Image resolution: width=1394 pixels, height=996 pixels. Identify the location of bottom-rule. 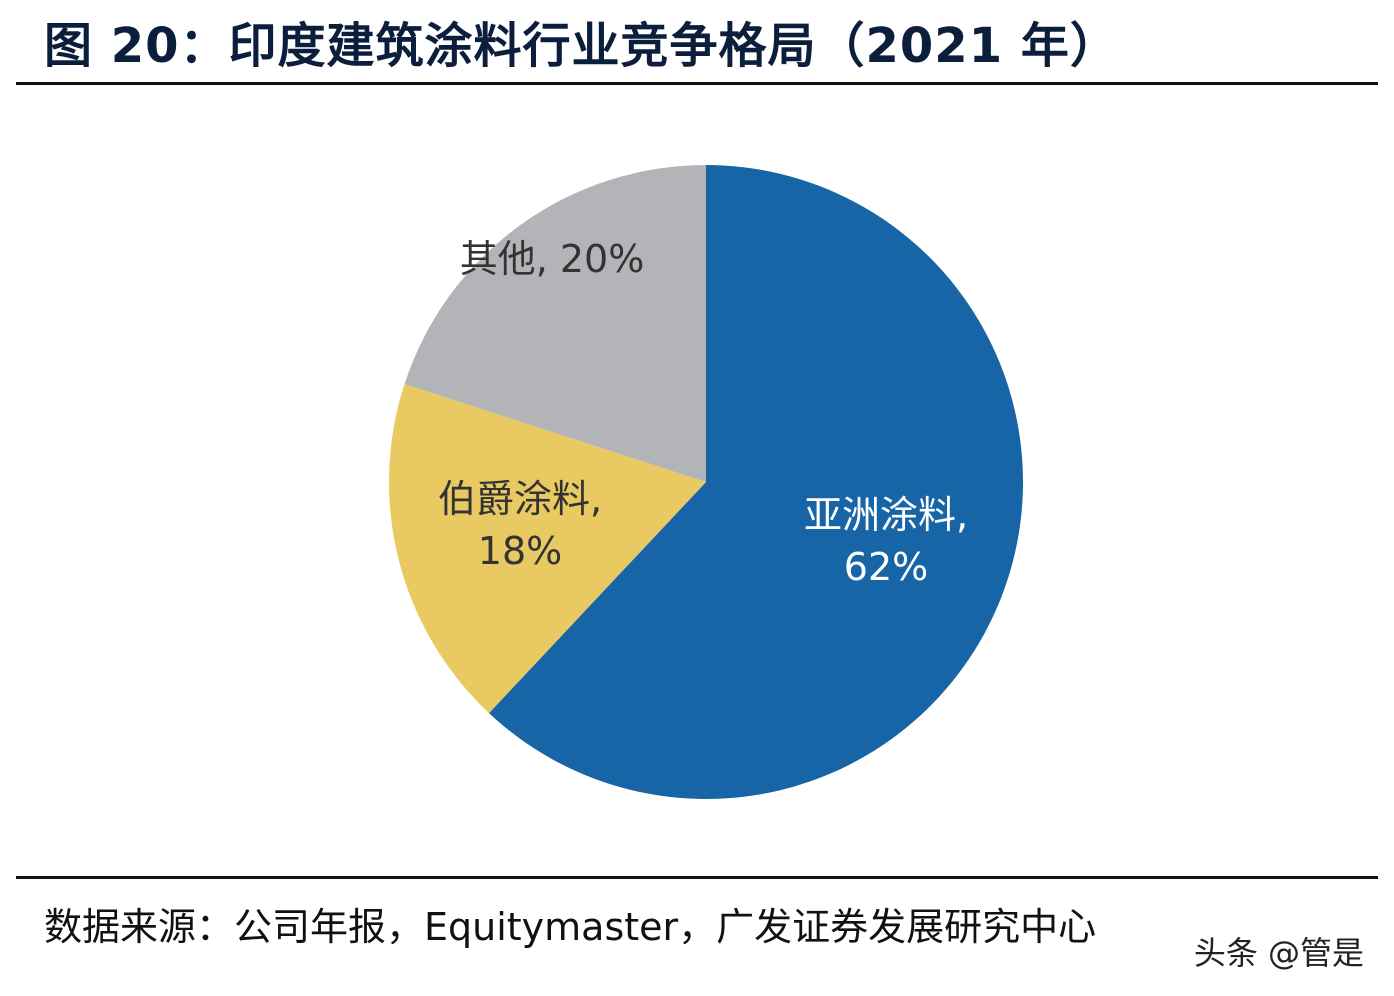
(697, 877).